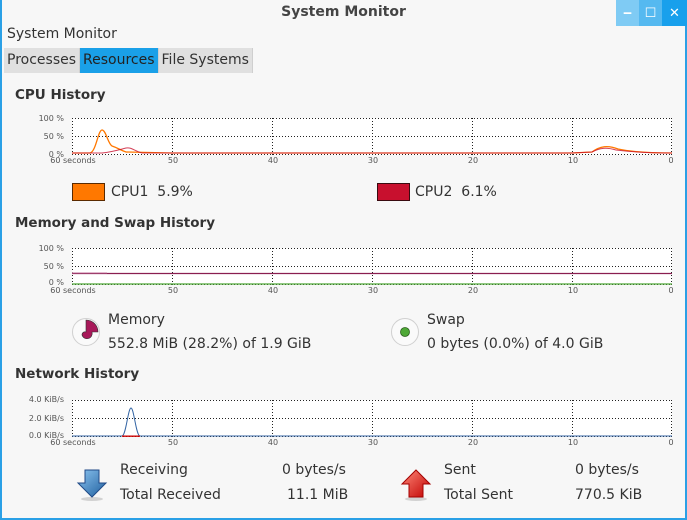 Image resolution: width=687 pixels, height=520 pixels. I want to click on cpu-x-tick-30: 30, so click(373, 160).